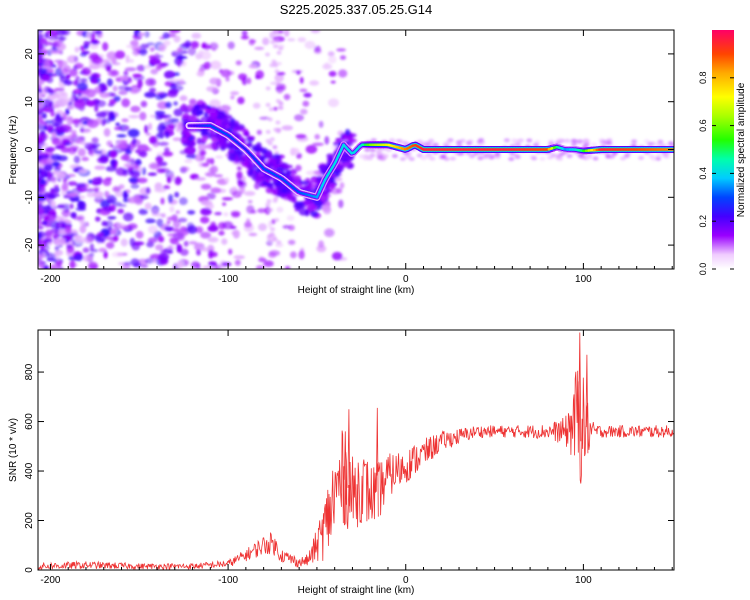 The image size is (750, 600). Describe the element at coordinates (703, 173) in the screenshot. I see `colorbar-tick-label: 0.4` at that location.